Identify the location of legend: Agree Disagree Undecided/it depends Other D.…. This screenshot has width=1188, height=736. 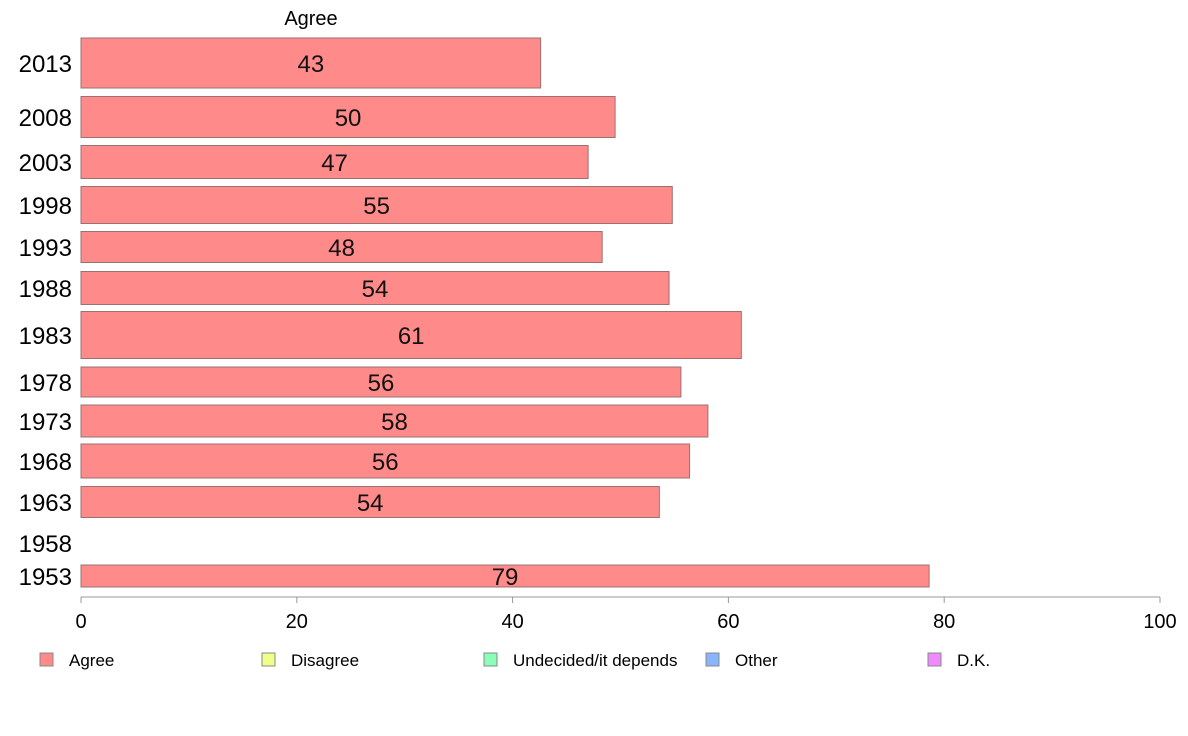
(514, 660).